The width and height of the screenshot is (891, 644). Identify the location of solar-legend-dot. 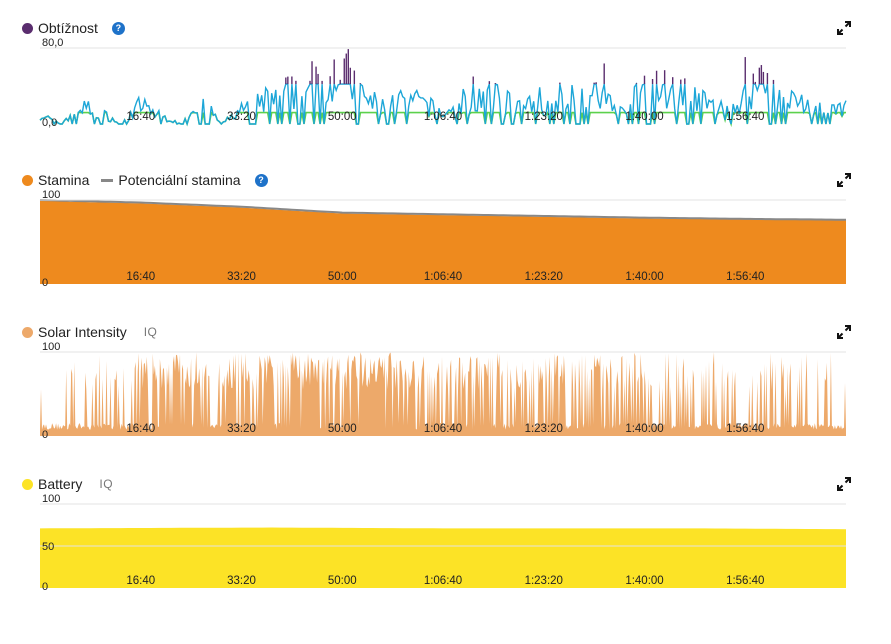
(27, 332).